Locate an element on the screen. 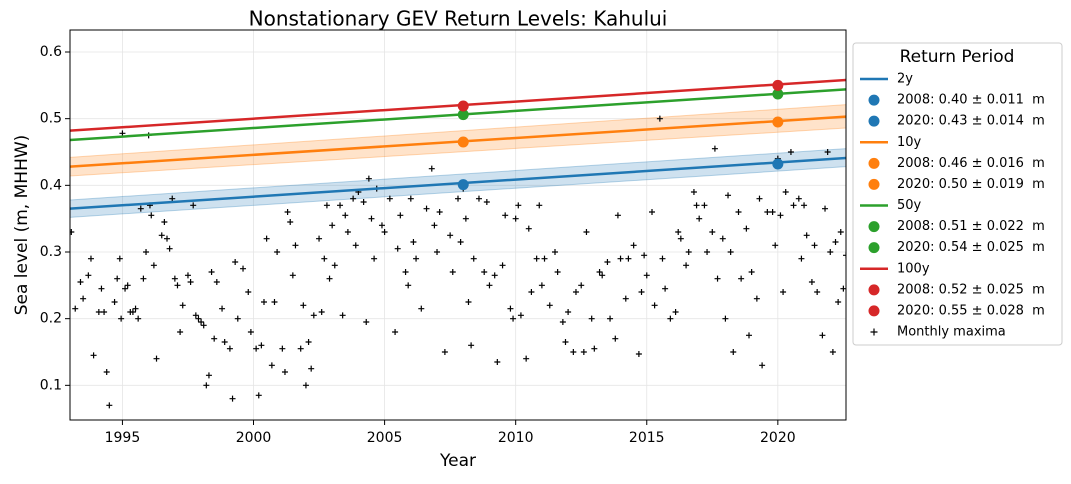  y-tick-label: 0.2 is located at coordinates (51, 319).